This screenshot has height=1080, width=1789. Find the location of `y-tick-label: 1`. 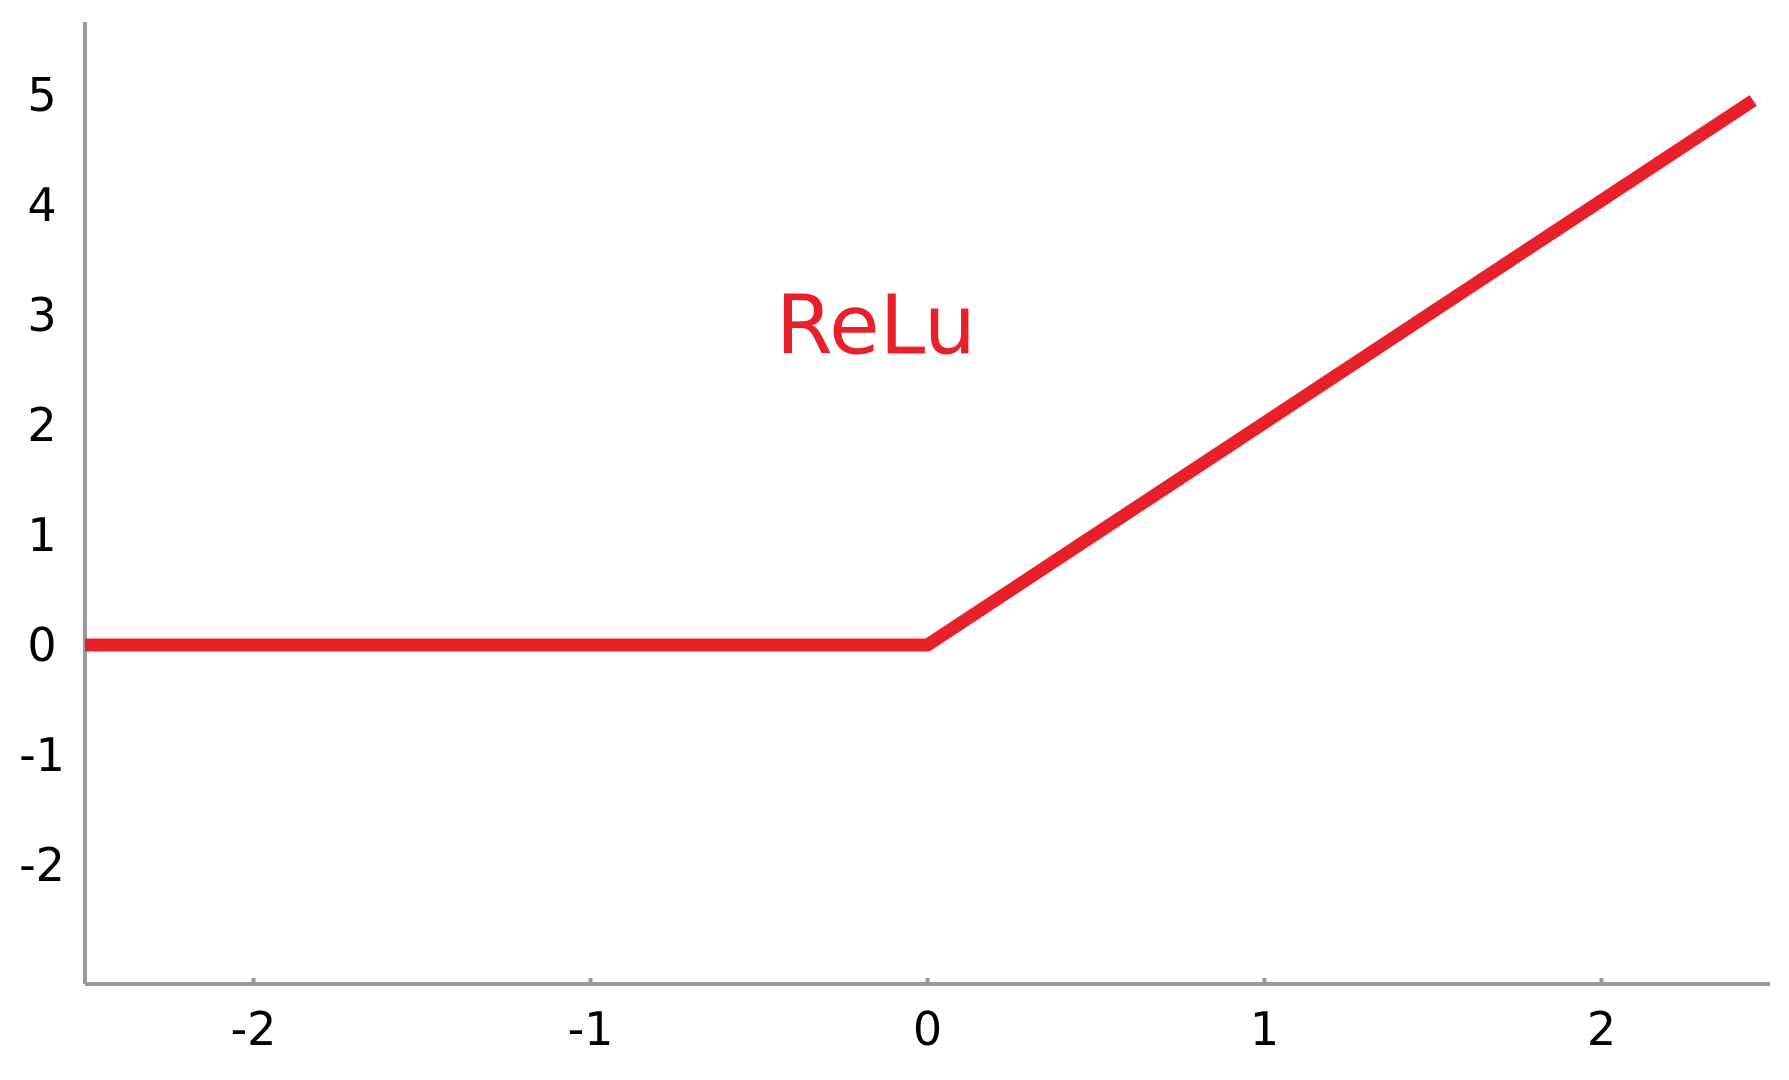

y-tick-label: 1 is located at coordinates (41, 535).